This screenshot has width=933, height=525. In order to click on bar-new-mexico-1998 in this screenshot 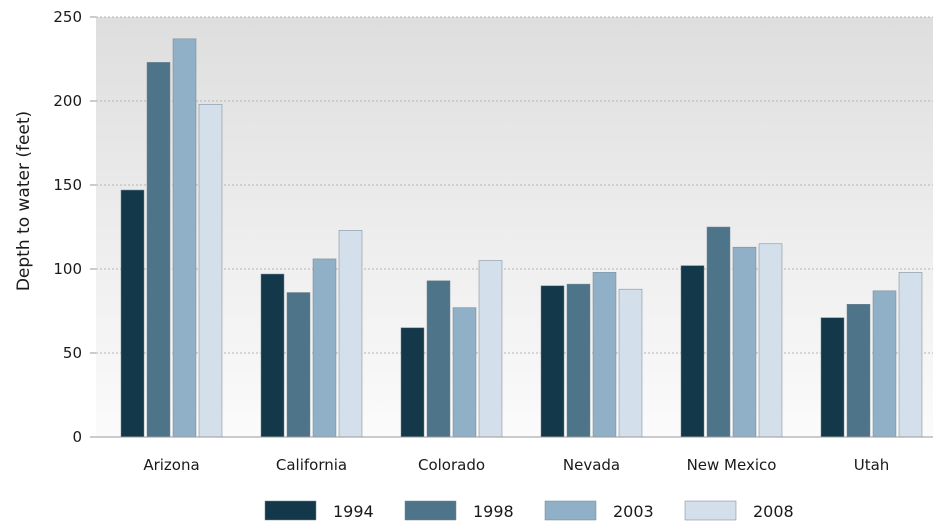, I will do `click(718, 332)`.